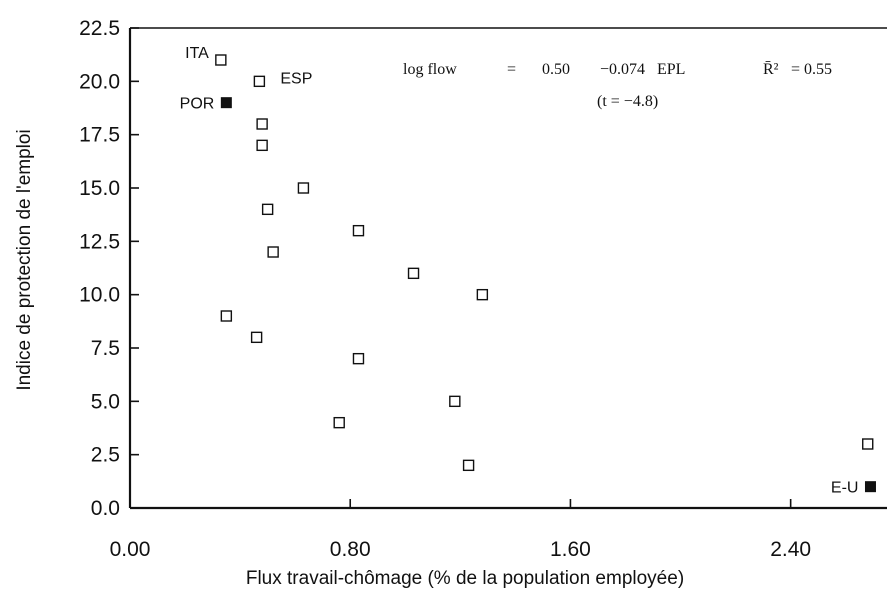 The width and height of the screenshot is (887, 597). I want to click on point-label: E-U, so click(845, 488).